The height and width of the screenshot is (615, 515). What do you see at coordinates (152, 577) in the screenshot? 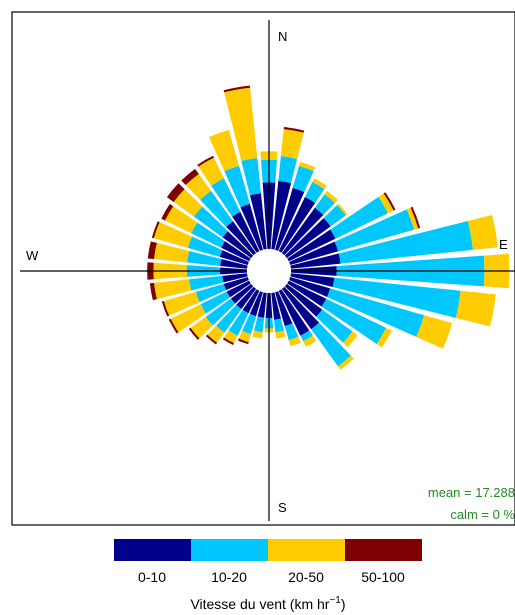
I see `legend-label-0-10: 0-10` at bounding box center [152, 577].